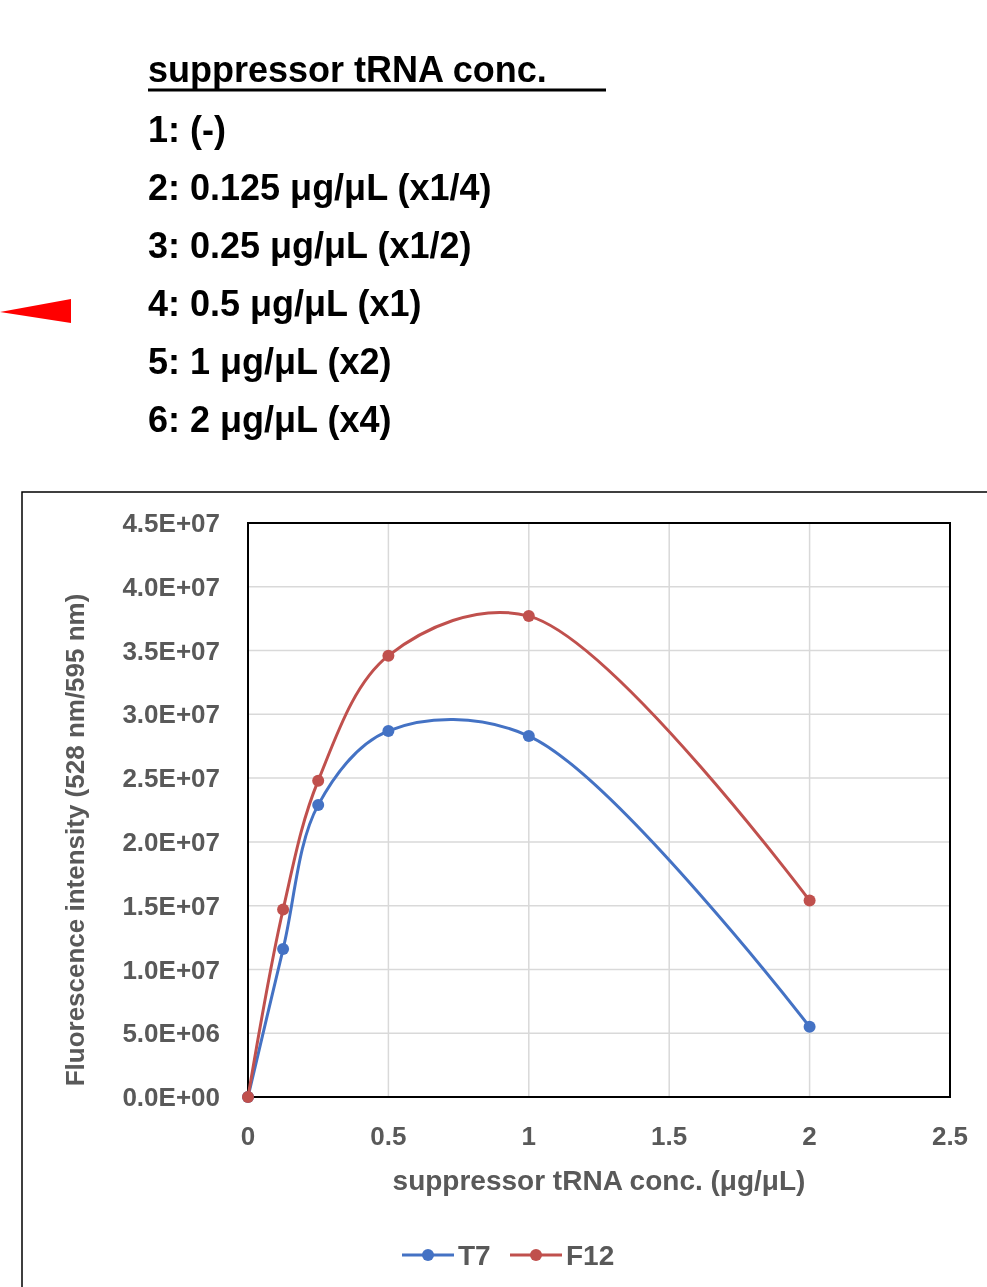 The height and width of the screenshot is (1287, 987). What do you see at coordinates (590, 1255) in the screenshot?
I see `legend-label: F12` at bounding box center [590, 1255].